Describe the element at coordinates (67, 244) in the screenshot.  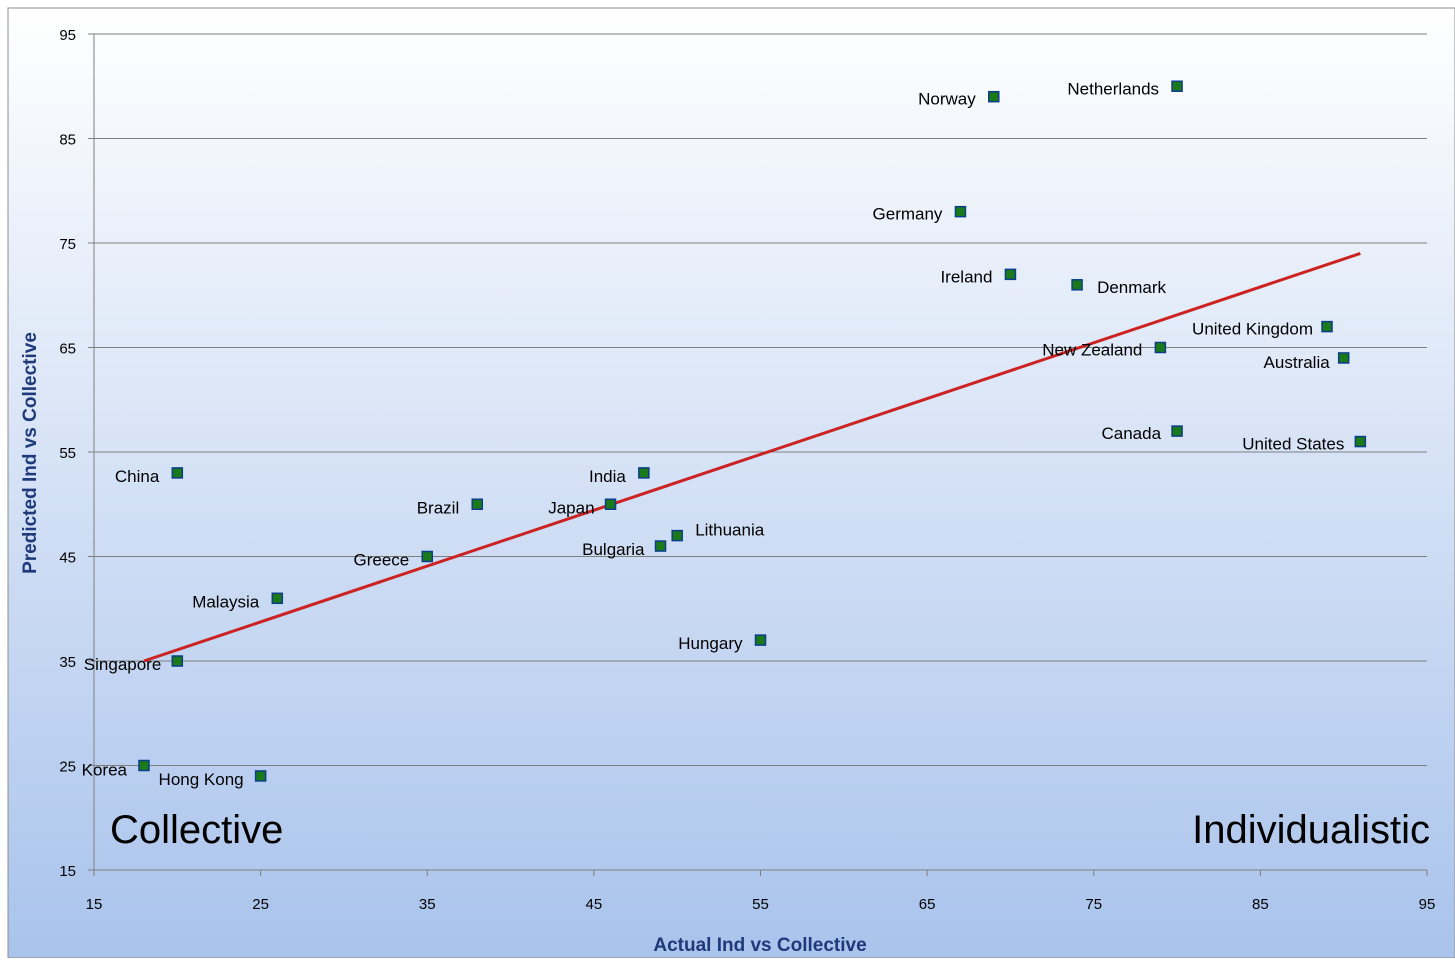
I see `y-tick-label-75: 75` at that location.